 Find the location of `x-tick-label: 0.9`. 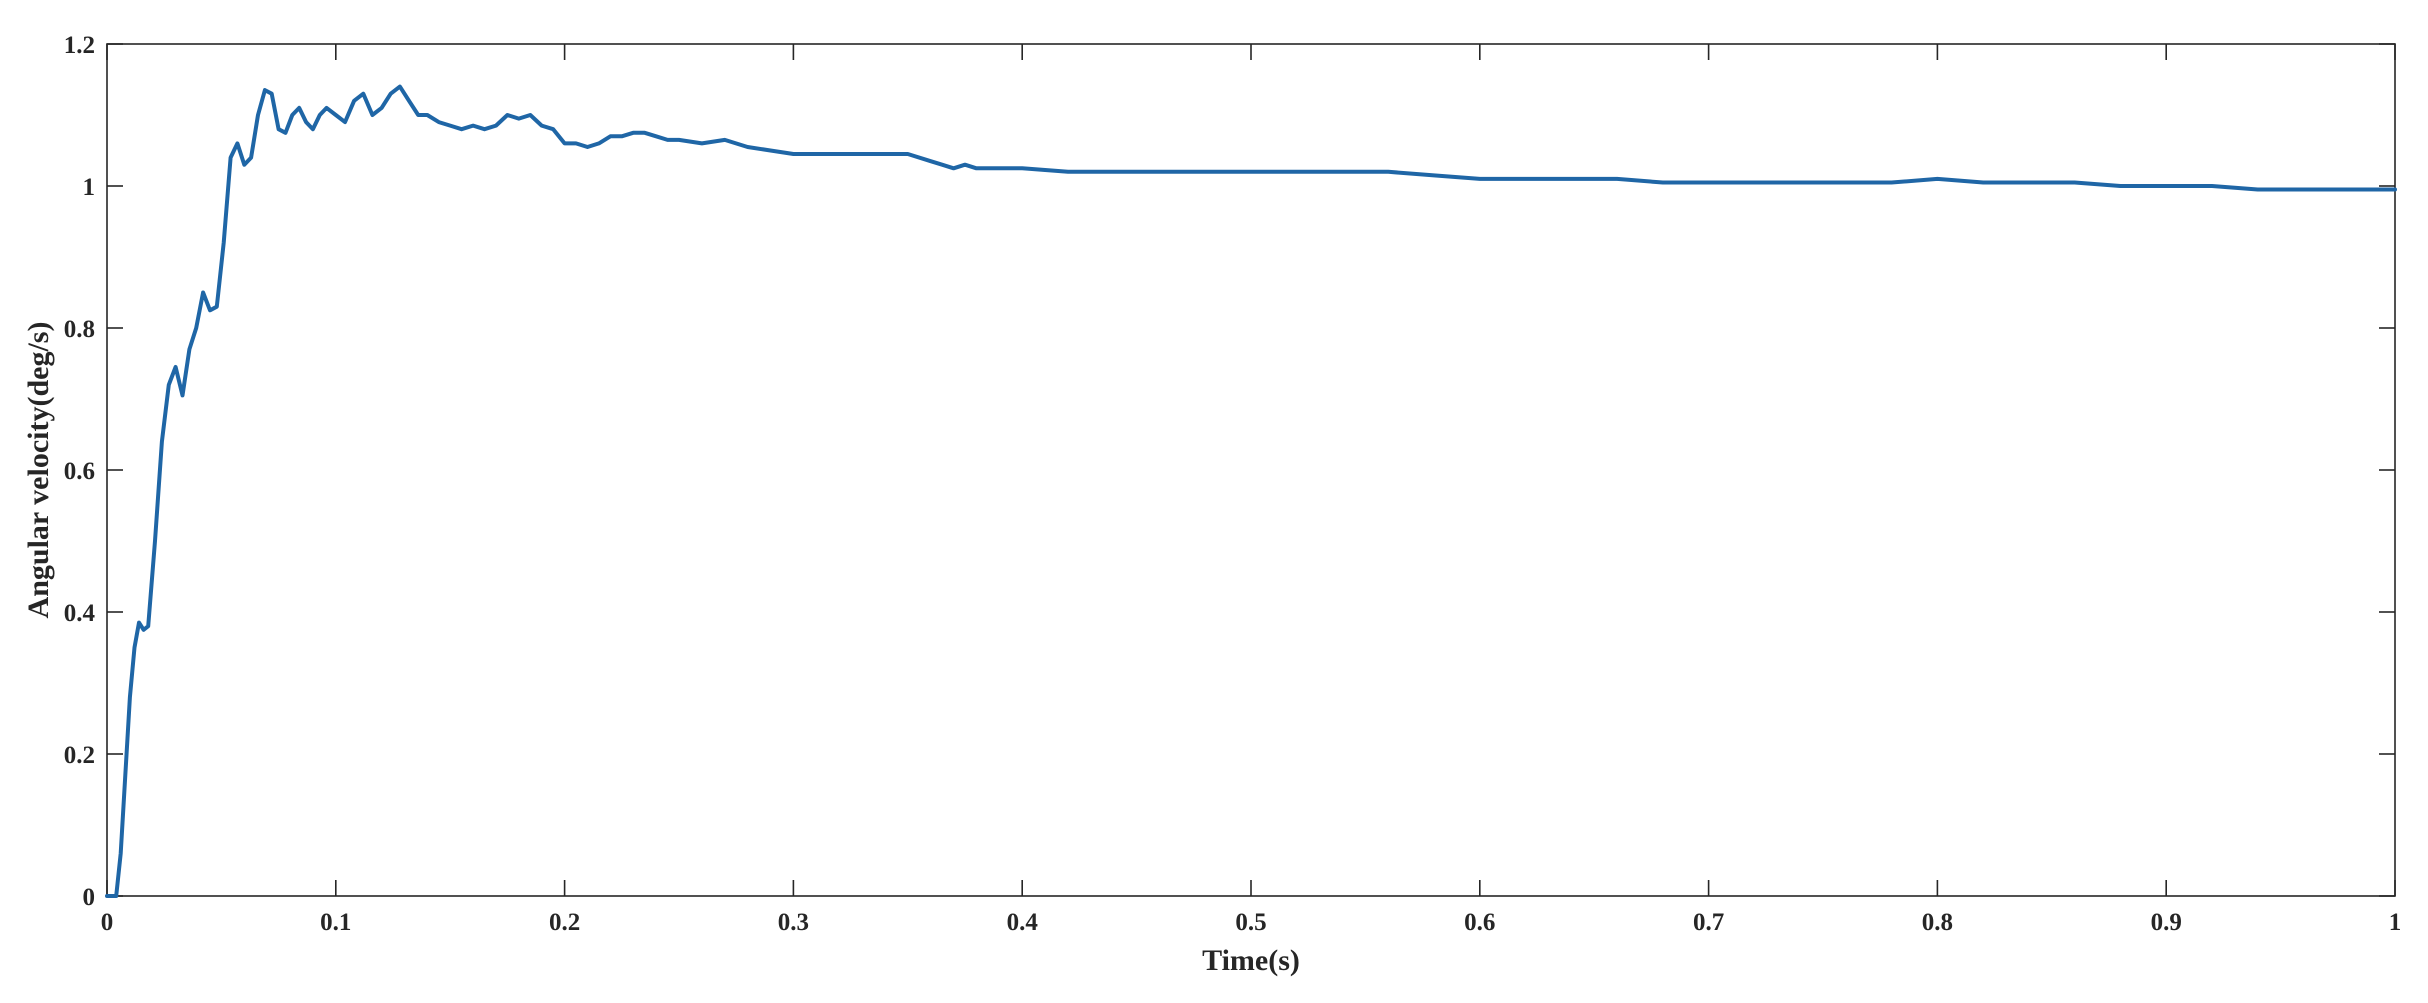

x-tick-label: 0.9 is located at coordinates (2166, 922).